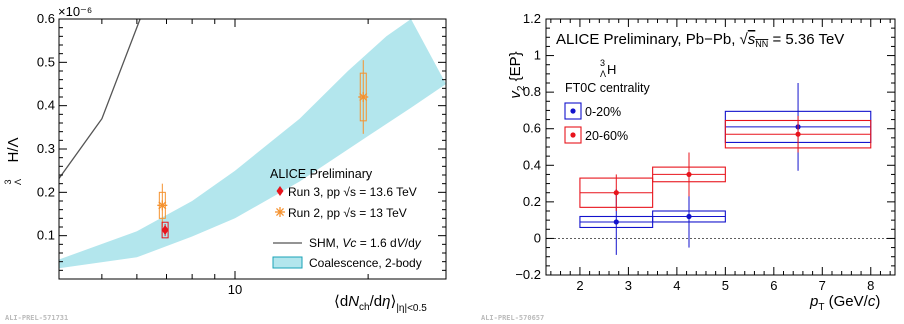  I want to click on right-legend-title: FT0C centrality, so click(607, 88).